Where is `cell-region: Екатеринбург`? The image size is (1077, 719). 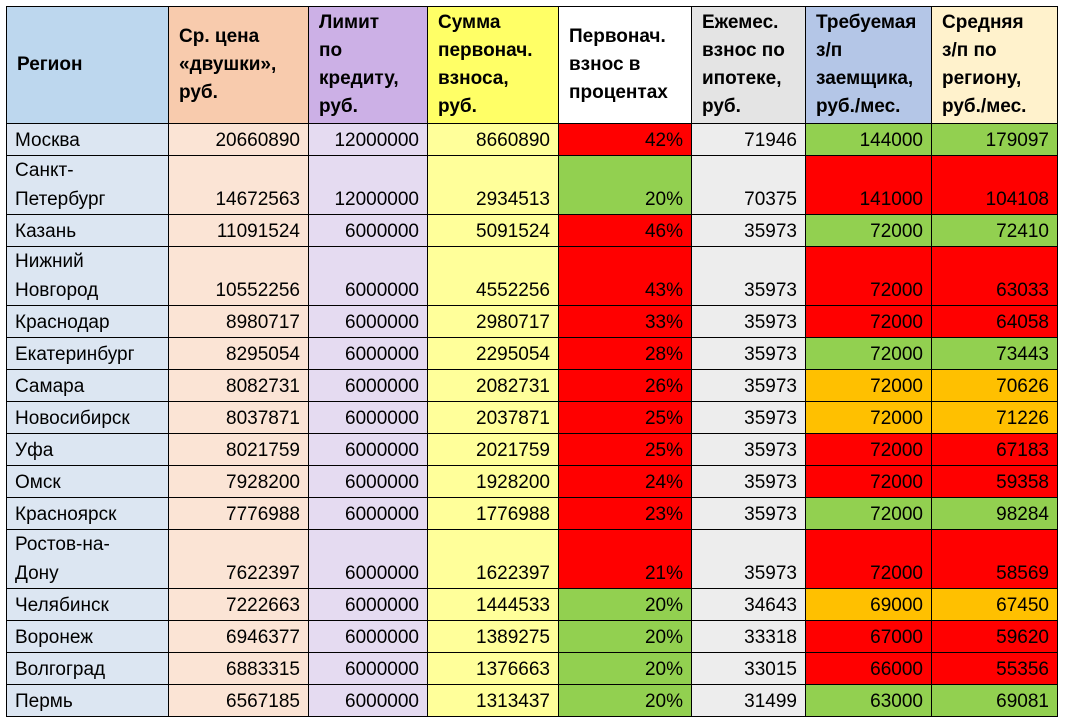 cell-region: Екатеринбург is located at coordinates (87, 353).